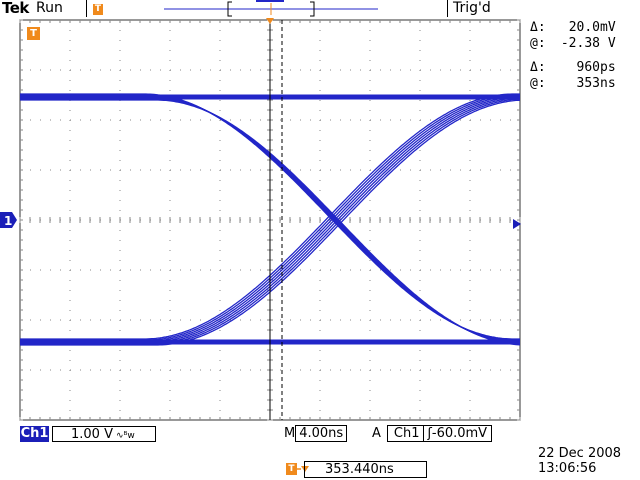 Image resolution: width=640 pixels, height=480 pixels. Describe the element at coordinates (15, 8) in the screenshot. I see `brand-logo: Tek` at that location.